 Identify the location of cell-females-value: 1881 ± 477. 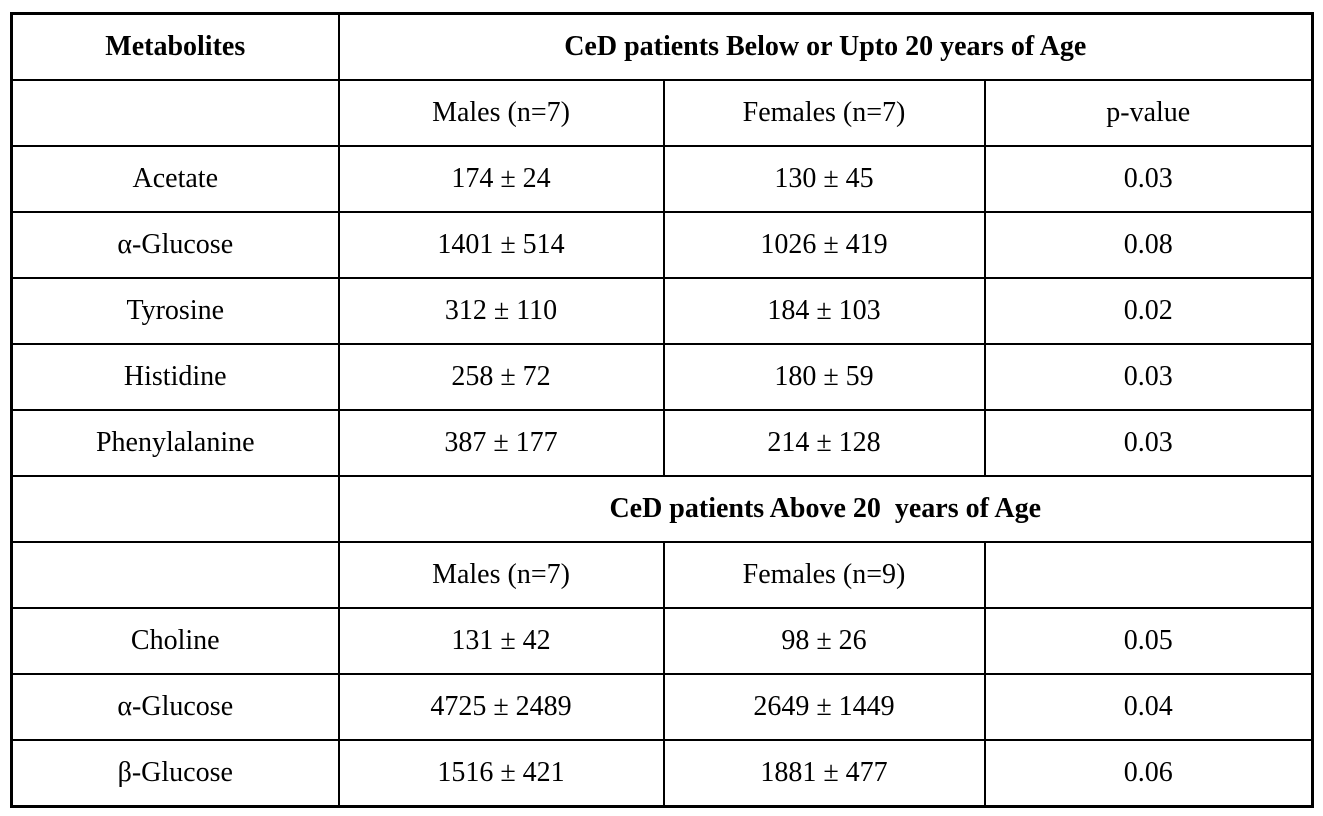
(824, 773).